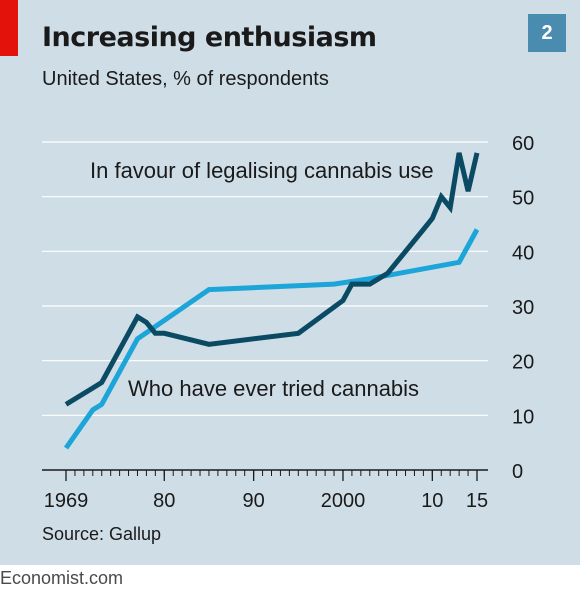 The width and height of the screenshot is (580, 598). What do you see at coordinates (62, 578) in the screenshot?
I see `publisher-footer: Economist.com` at bounding box center [62, 578].